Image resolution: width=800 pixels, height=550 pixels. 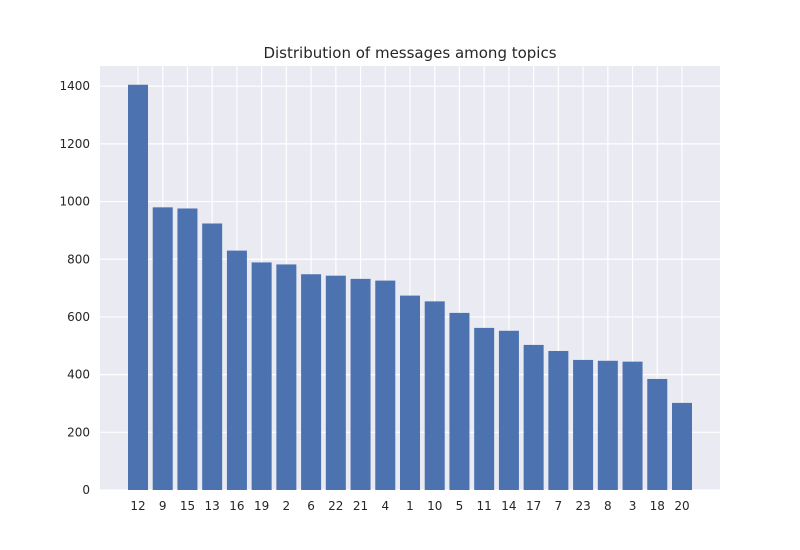 What do you see at coordinates (559, 506) in the screenshot?
I see `x-tick-label: 7` at bounding box center [559, 506].